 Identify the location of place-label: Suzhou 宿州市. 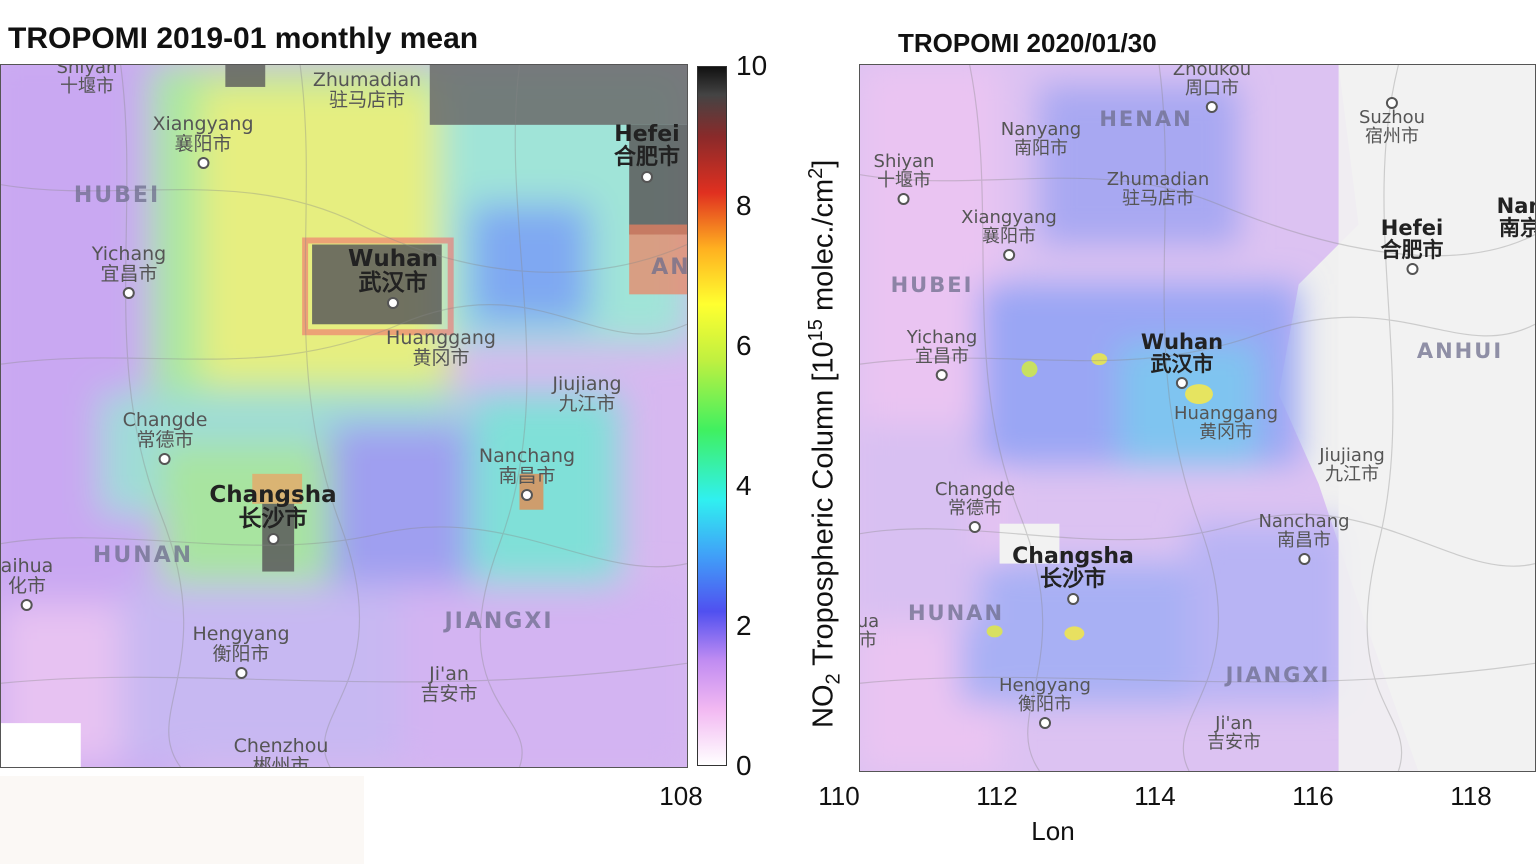
(1392, 121).